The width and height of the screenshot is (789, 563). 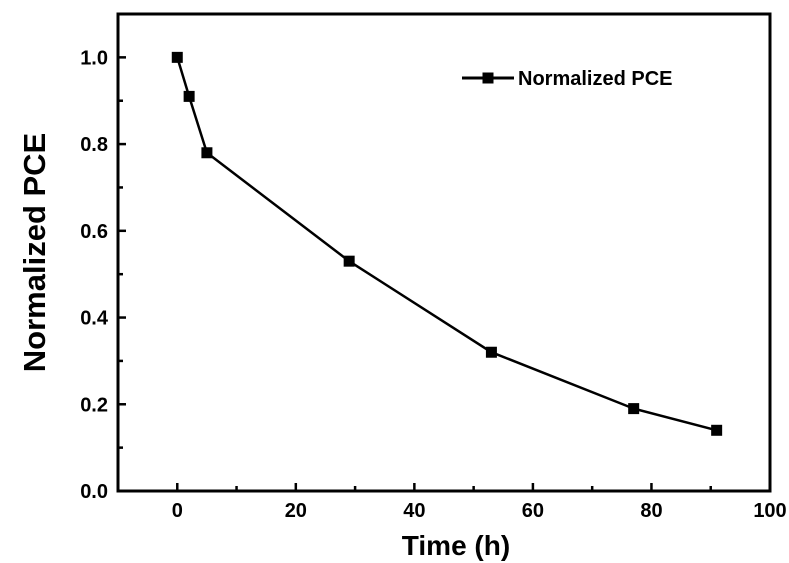 What do you see at coordinates (296, 511) in the screenshot?
I see `x-tick-label: 20` at bounding box center [296, 511].